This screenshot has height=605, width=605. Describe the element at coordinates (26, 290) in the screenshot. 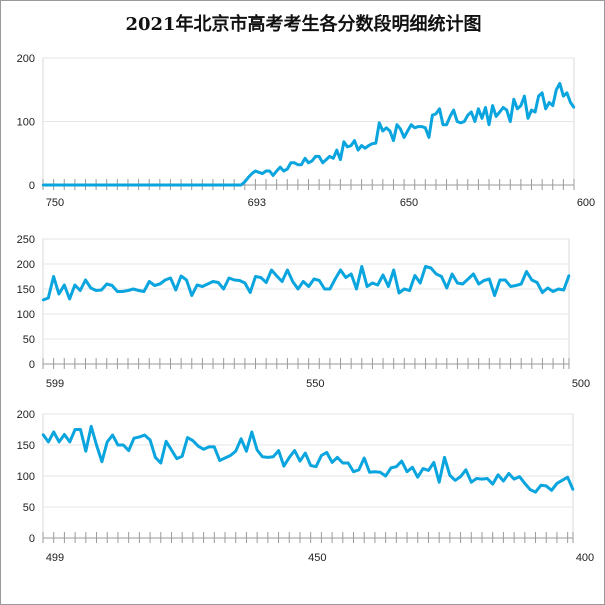

I see `y-tick-label: 150` at that location.